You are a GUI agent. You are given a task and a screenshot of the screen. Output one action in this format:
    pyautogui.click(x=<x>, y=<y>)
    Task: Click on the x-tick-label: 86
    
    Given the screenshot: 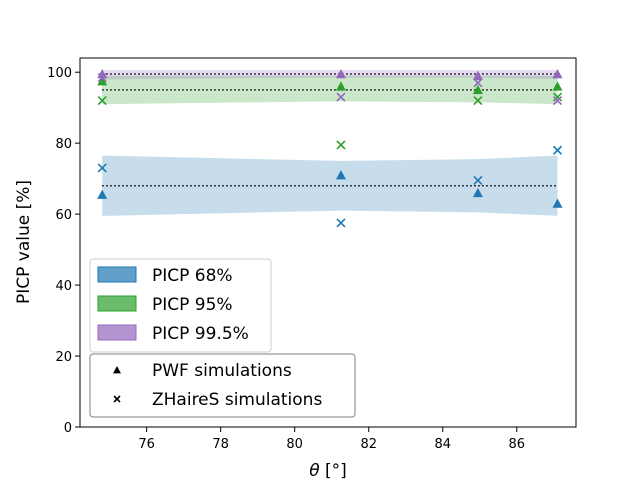 What is the action you would take?
    pyautogui.click(x=517, y=444)
    